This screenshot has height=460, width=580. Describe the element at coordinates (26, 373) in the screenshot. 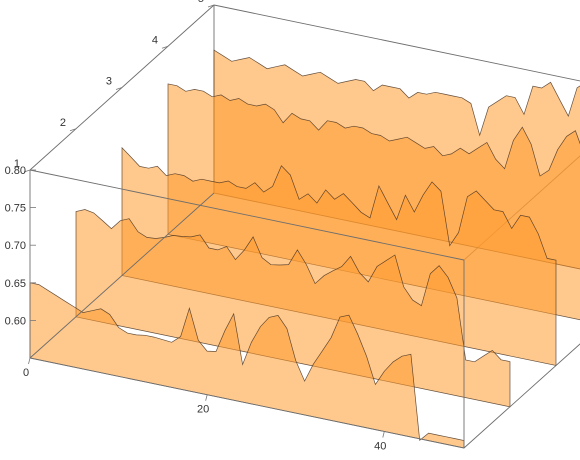

I see `x-tick-label: 0` at that location.